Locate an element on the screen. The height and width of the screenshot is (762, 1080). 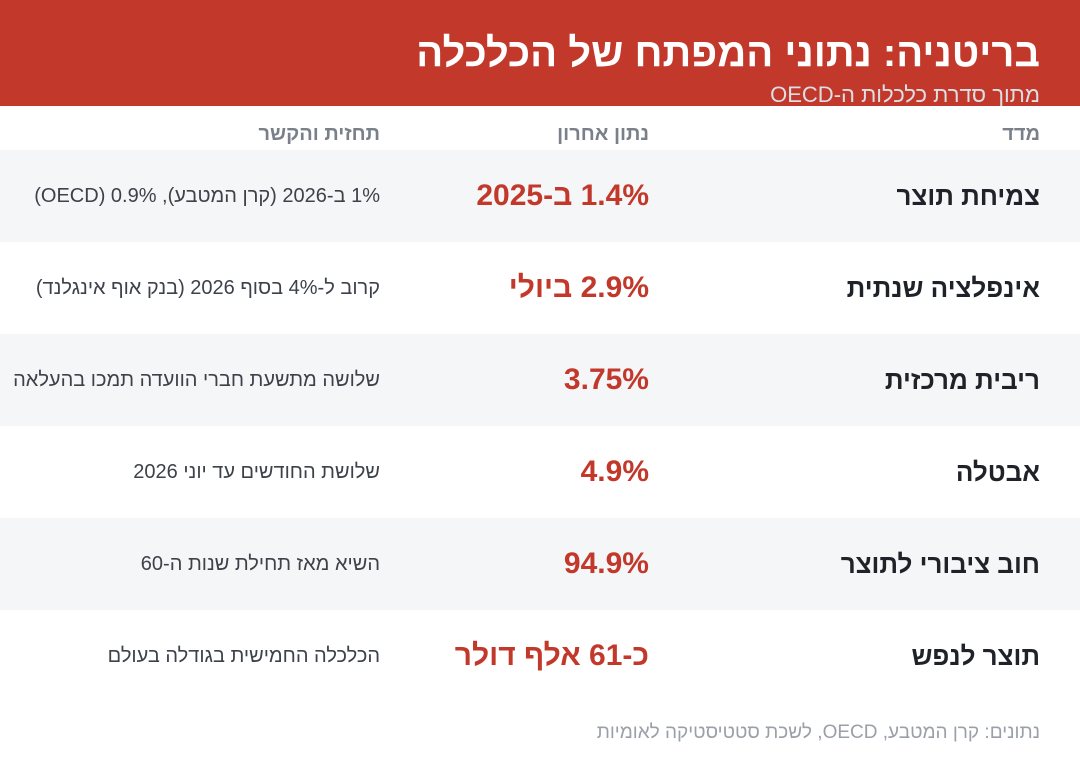
metric-cell: ריבית מרכזית is located at coordinates (962, 379).